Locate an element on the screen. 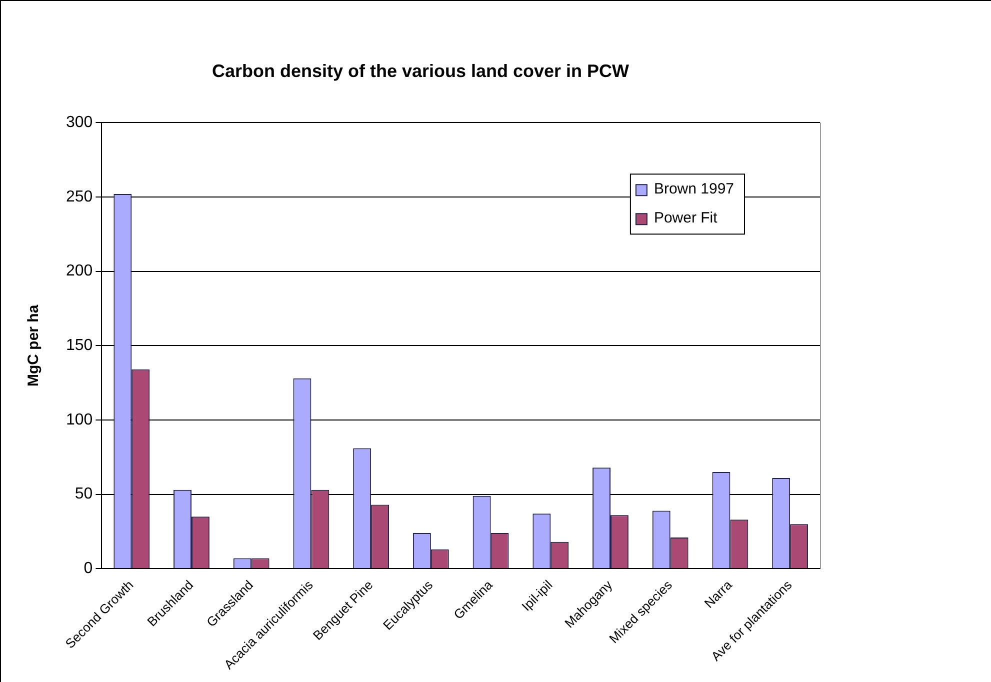 This screenshot has height=682, width=991. y-tick-label: 50 is located at coordinates (83, 494).